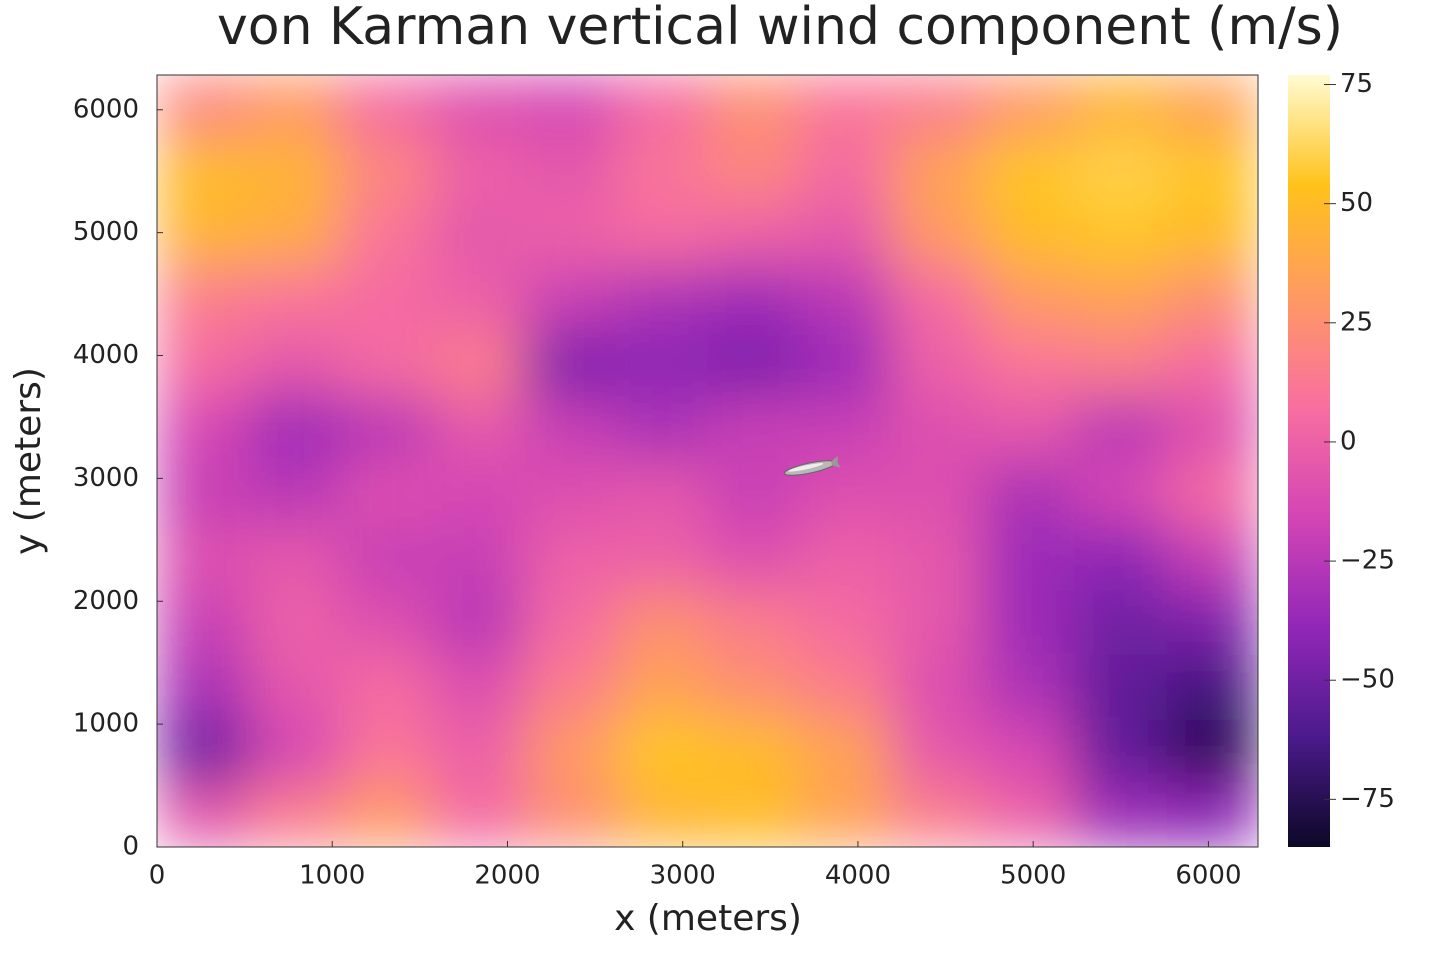 The height and width of the screenshot is (956, 1430). I want to click on colorbar-tick-label: −75, so click(1367, 799).